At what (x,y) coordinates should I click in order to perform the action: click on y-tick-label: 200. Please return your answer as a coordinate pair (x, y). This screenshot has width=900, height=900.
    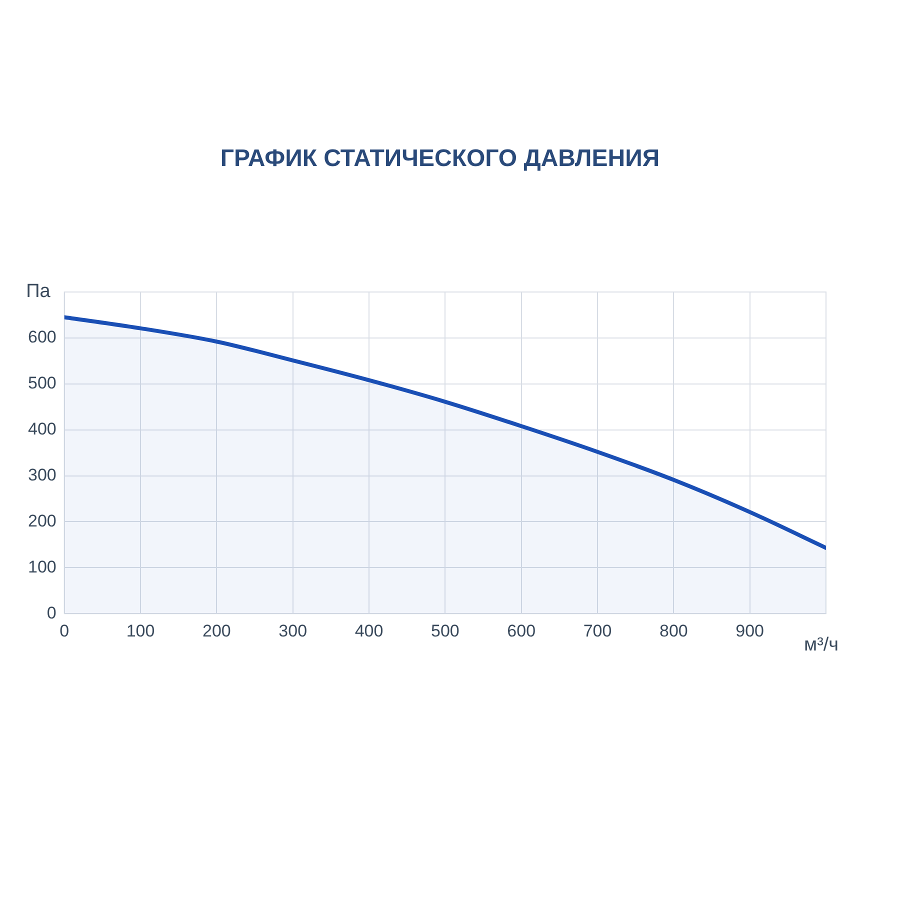
    Looking at the image, I should click on (42, 520).